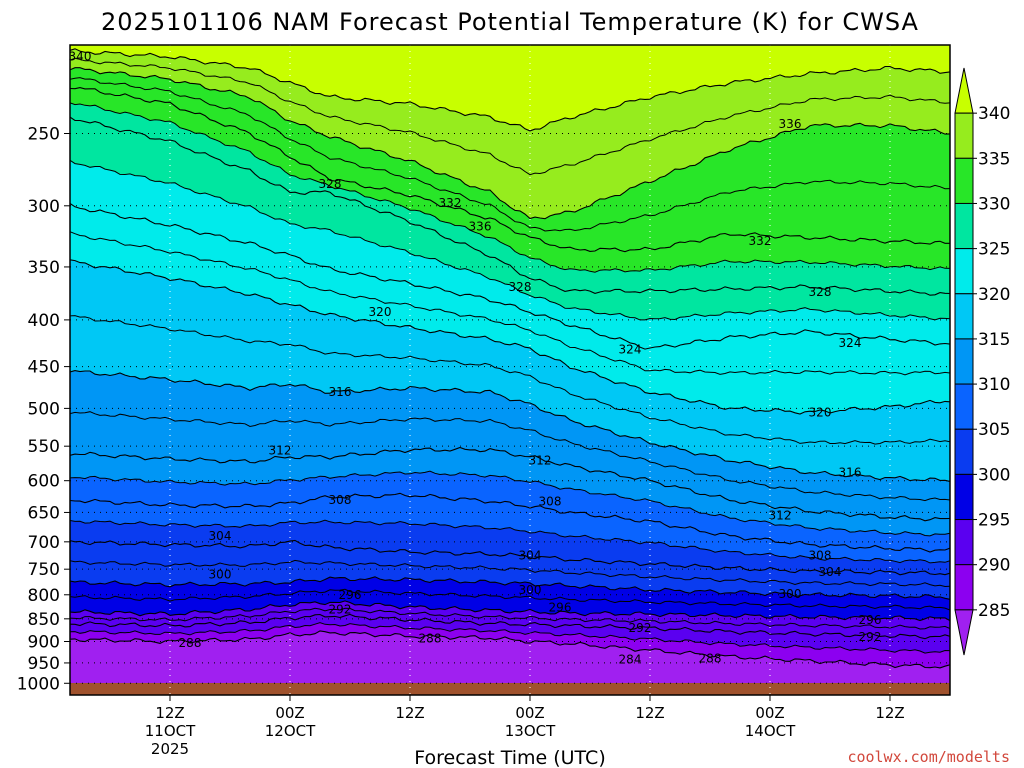 This screenshot has width=1024, height=768. What do you see at coordinates (80, 57) in the screenshot?
I see `contour-label: 340` at bounding box center [80, 57].